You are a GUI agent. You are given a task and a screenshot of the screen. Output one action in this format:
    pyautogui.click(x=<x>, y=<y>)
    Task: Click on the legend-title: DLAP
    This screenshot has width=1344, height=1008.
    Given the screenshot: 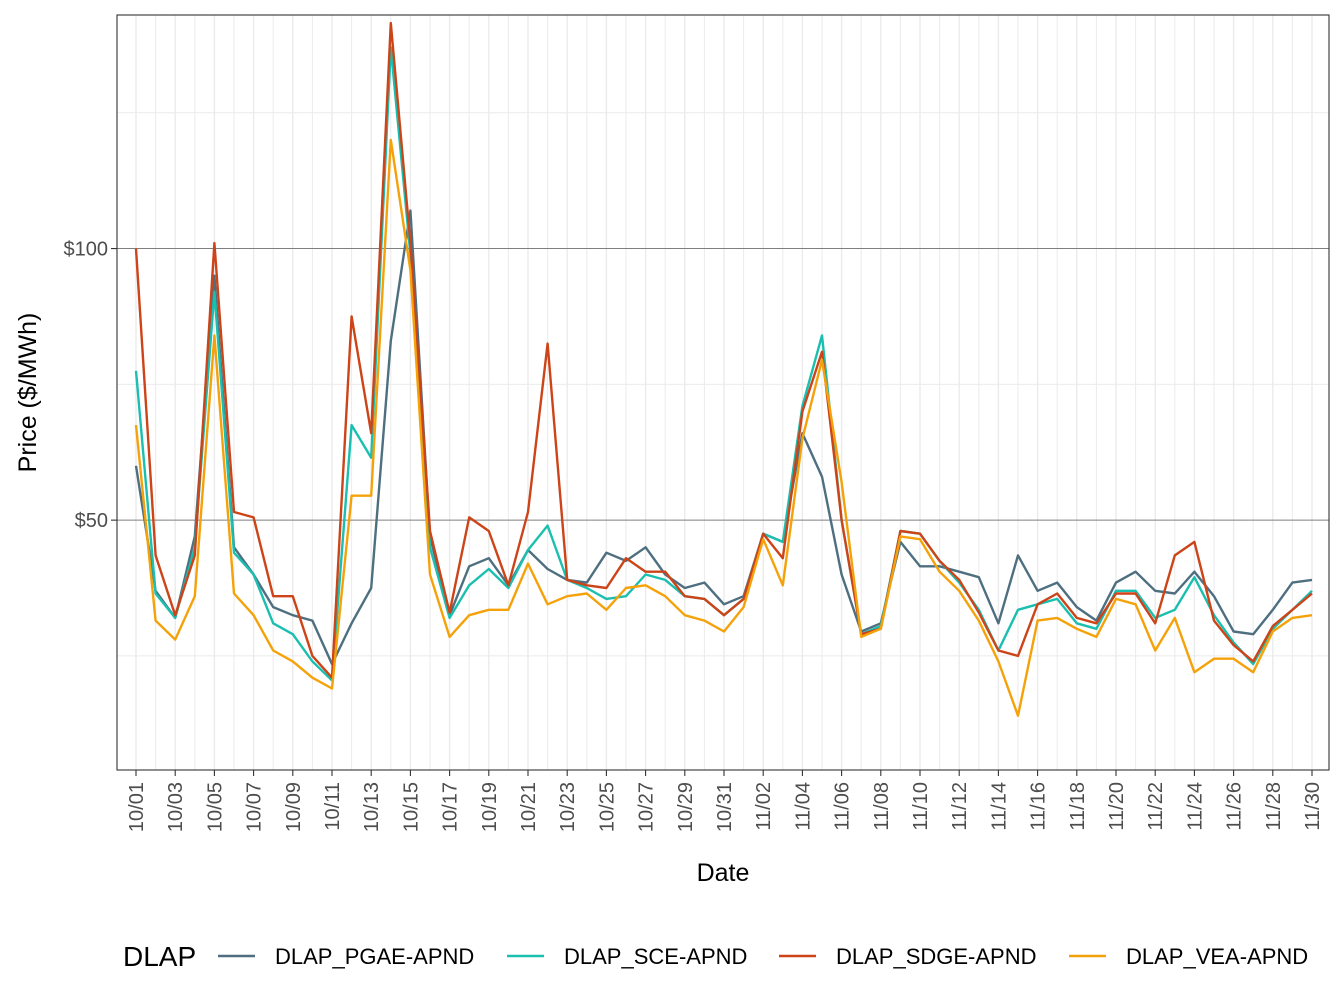 What is the action you would take?
    pyautogui.click(x=159, y=956)
    